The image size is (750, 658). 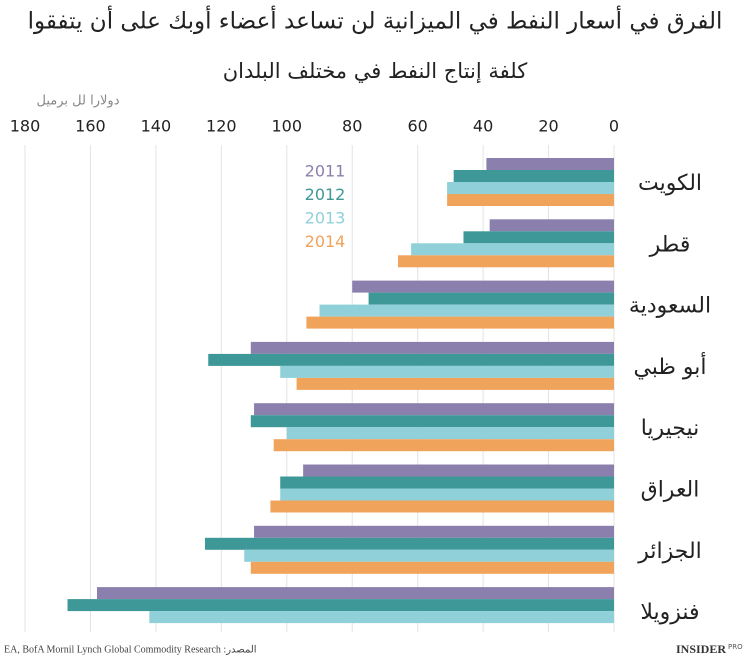 What do you see at coordinates (548, 126) in the screenshot?
I see `x-tick-label: 20` at bounding box center [548, 126].